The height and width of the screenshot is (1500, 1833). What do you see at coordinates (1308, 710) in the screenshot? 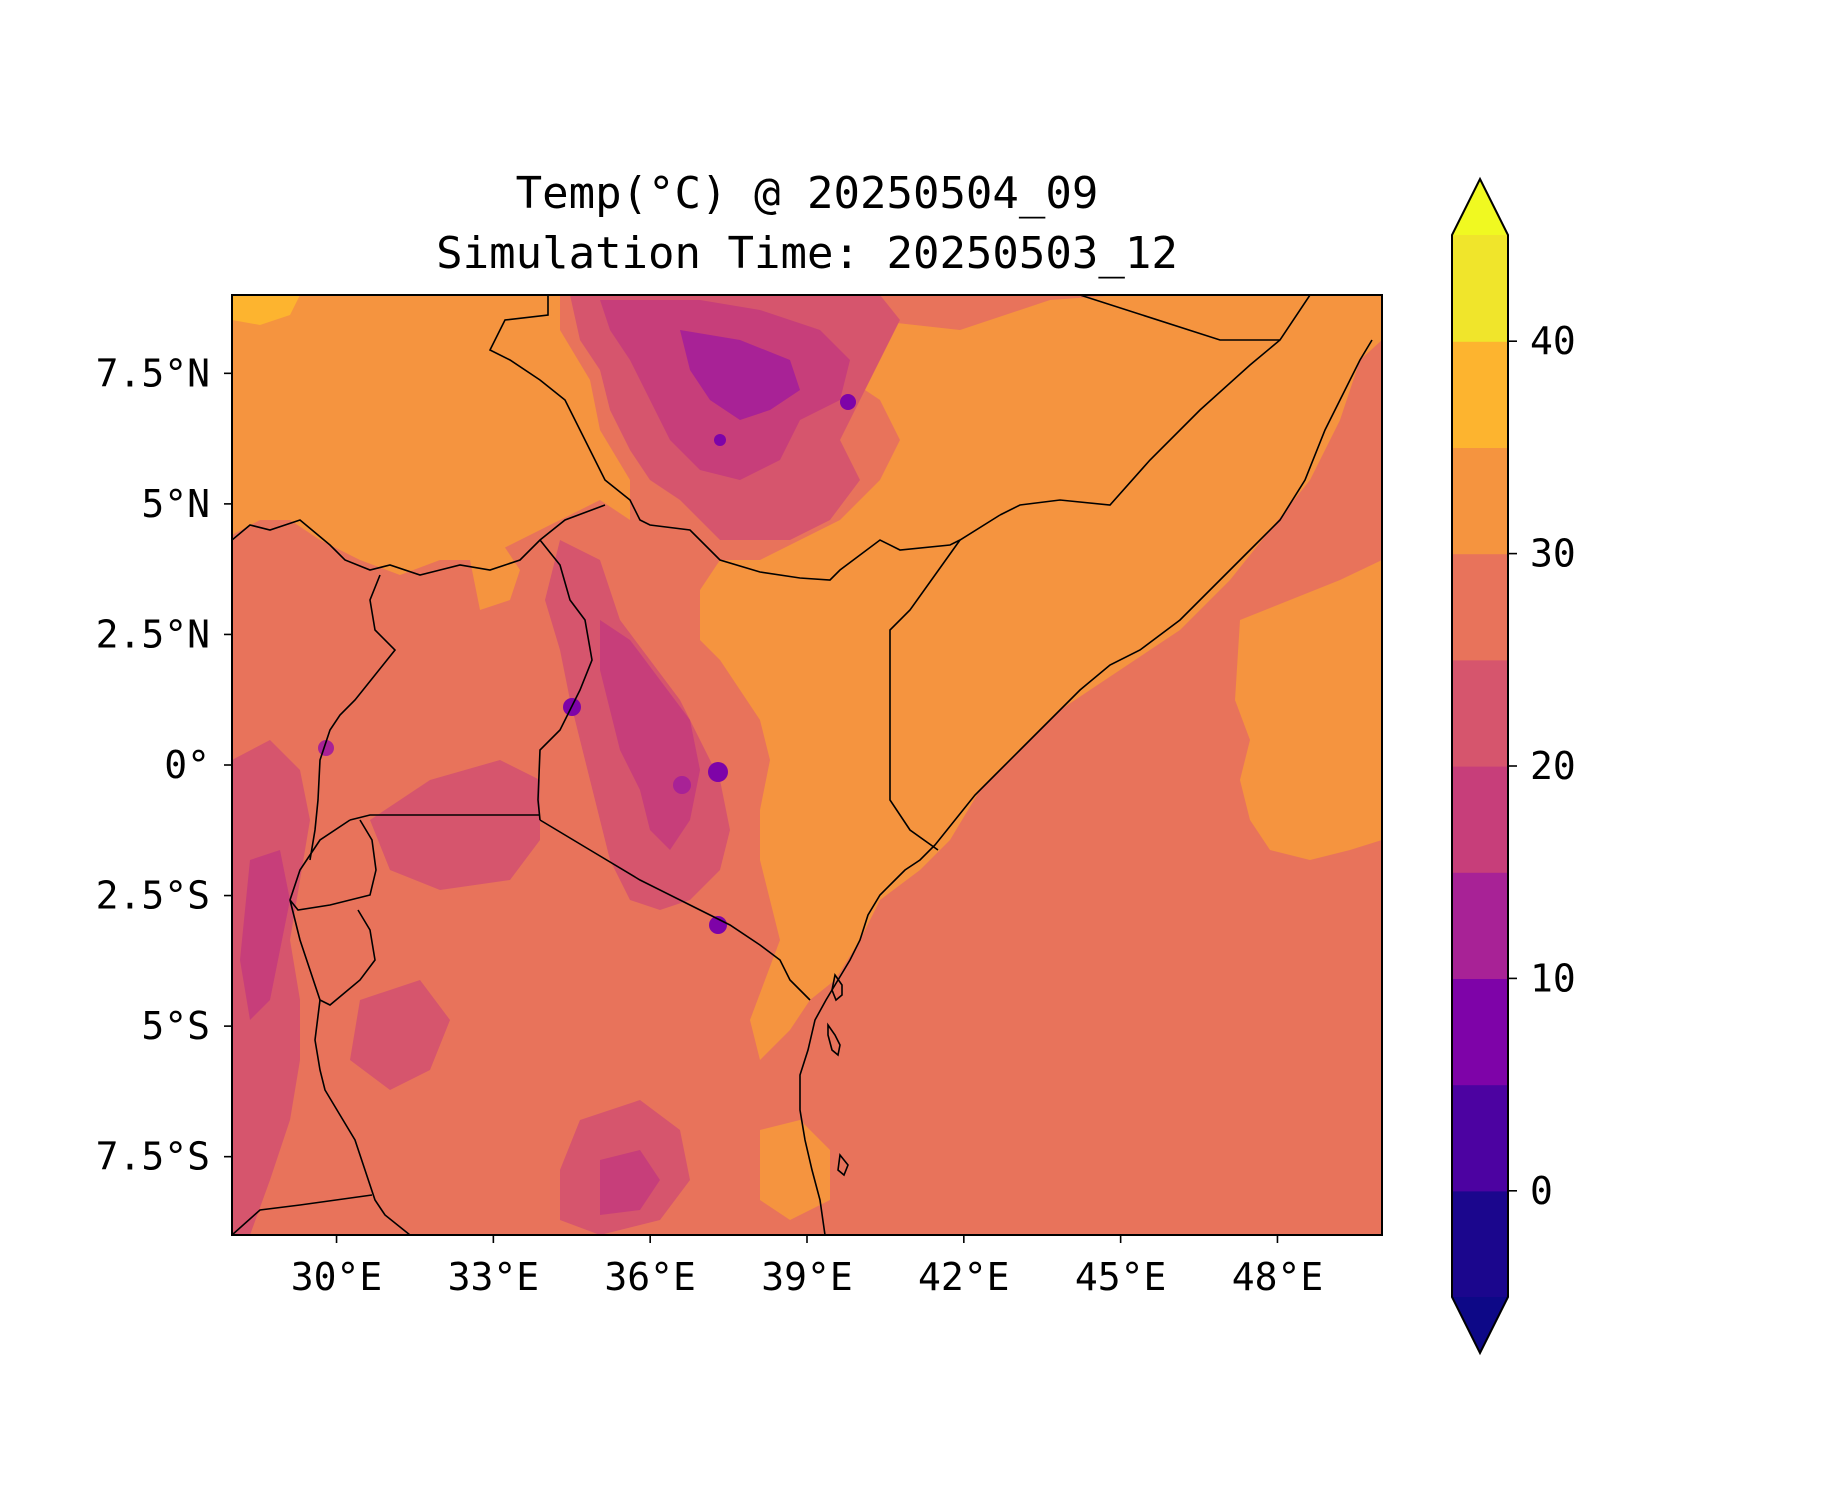
I see `region-ocean-hot` at bounding box center [1308, 710].